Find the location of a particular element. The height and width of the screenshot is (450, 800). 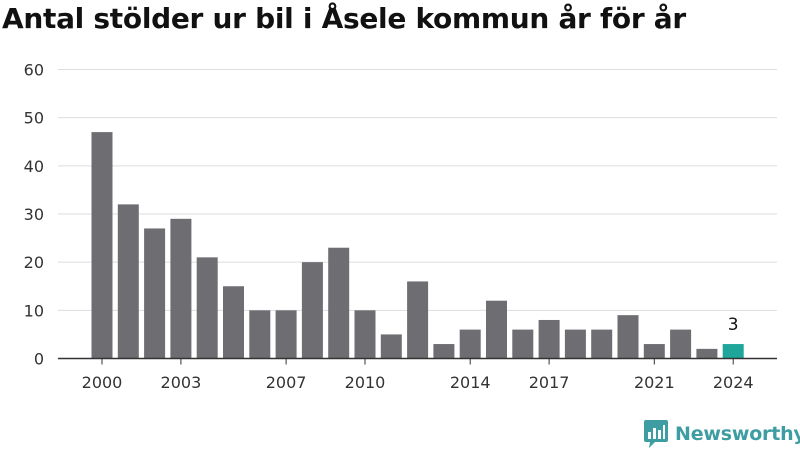

highlight-value-label: 3 is located at coordinates (733, 325).